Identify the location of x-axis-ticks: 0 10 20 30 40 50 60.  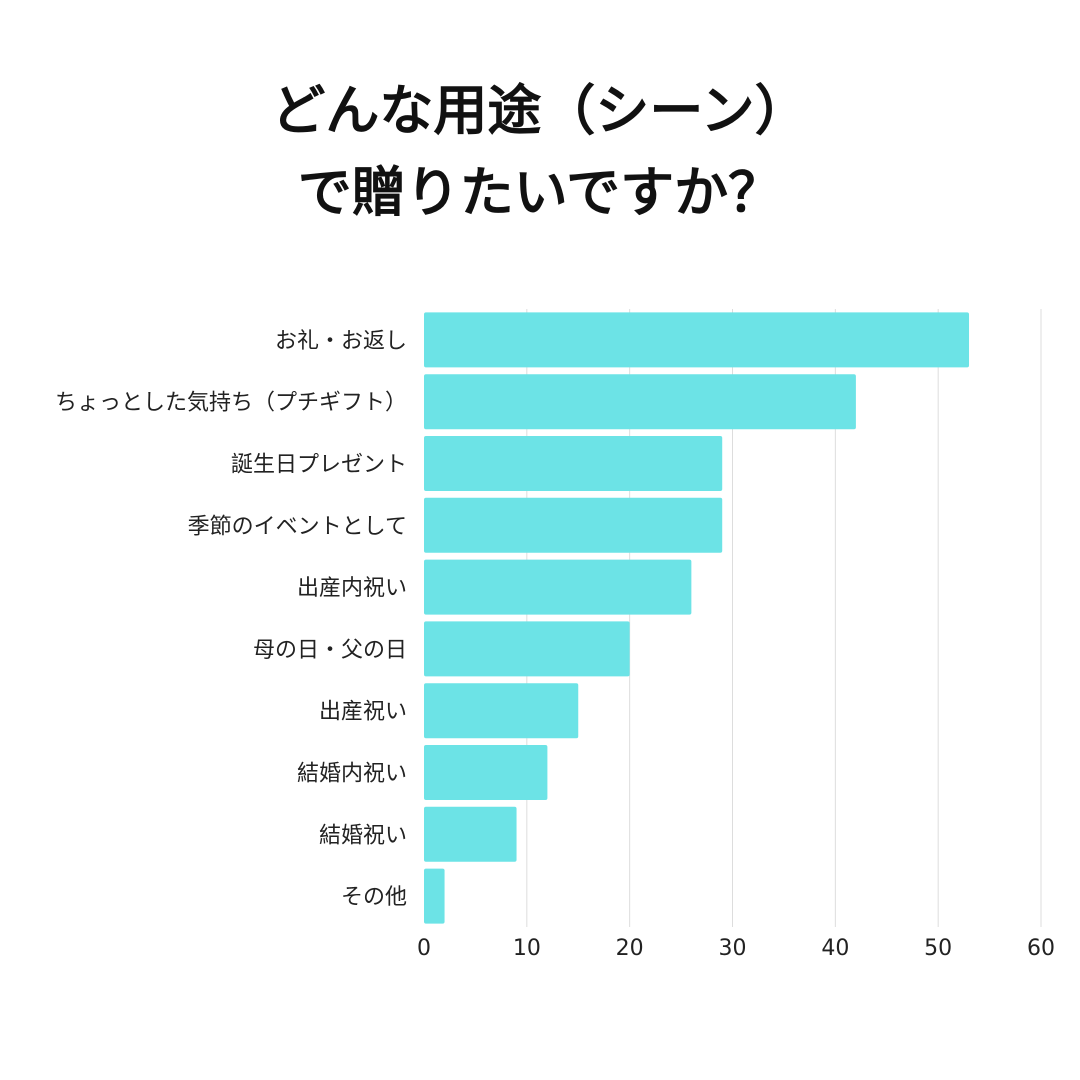
(736, 948).